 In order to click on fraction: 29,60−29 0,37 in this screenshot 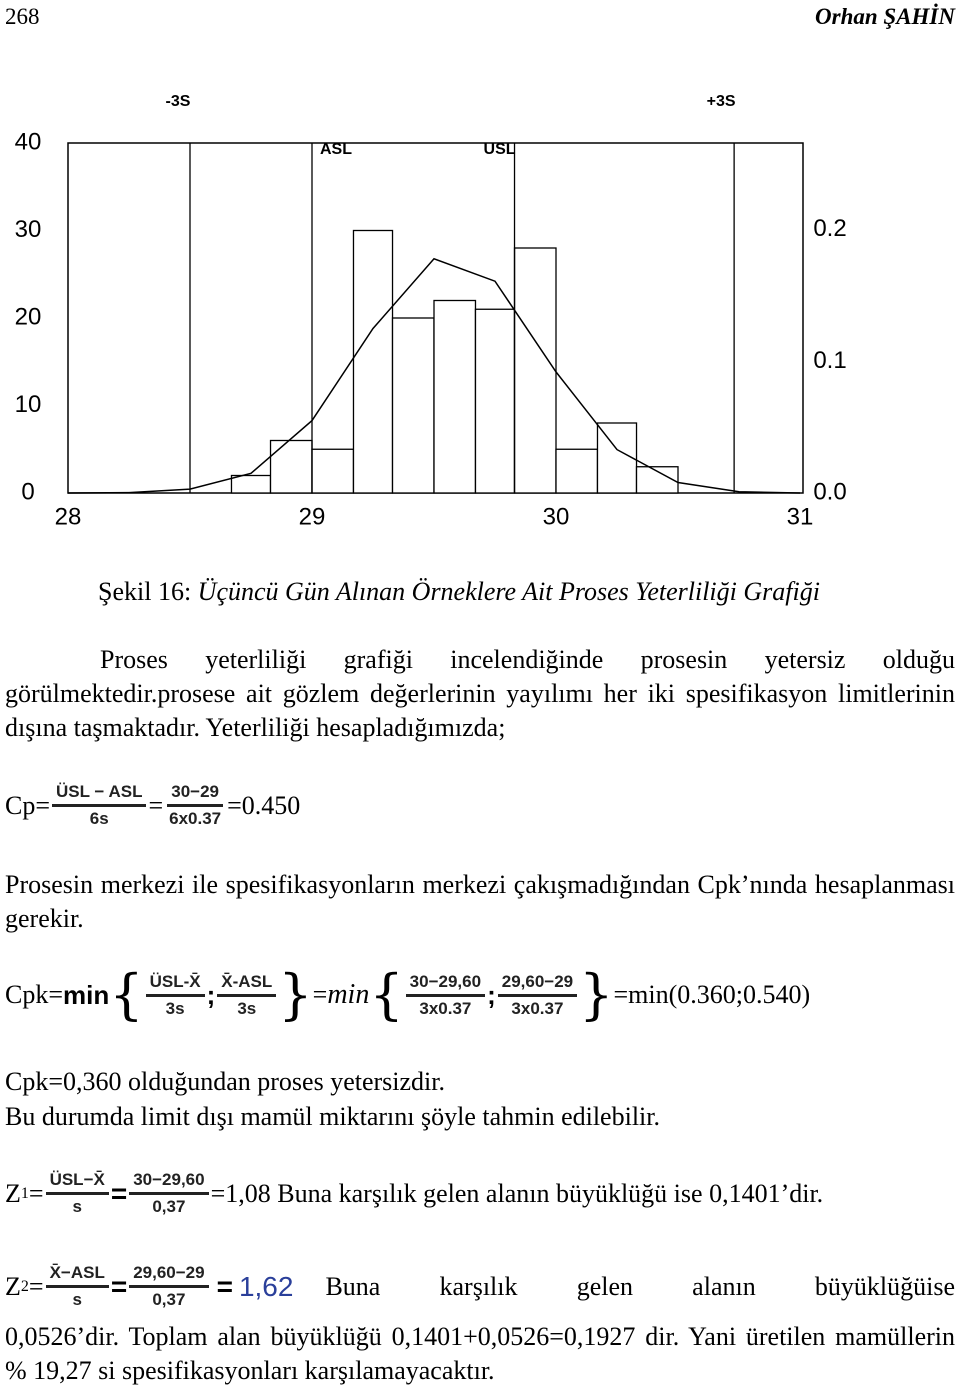, I will do `click(169, 1286)`.